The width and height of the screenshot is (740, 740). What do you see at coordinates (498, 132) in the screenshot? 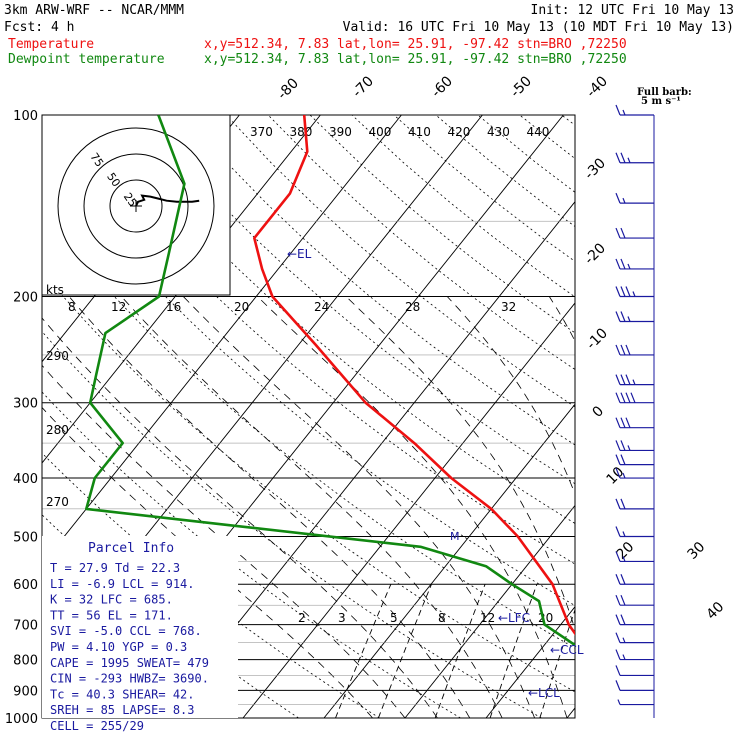
I see `theta-top-label: 430` at bounding box center [498, 132].